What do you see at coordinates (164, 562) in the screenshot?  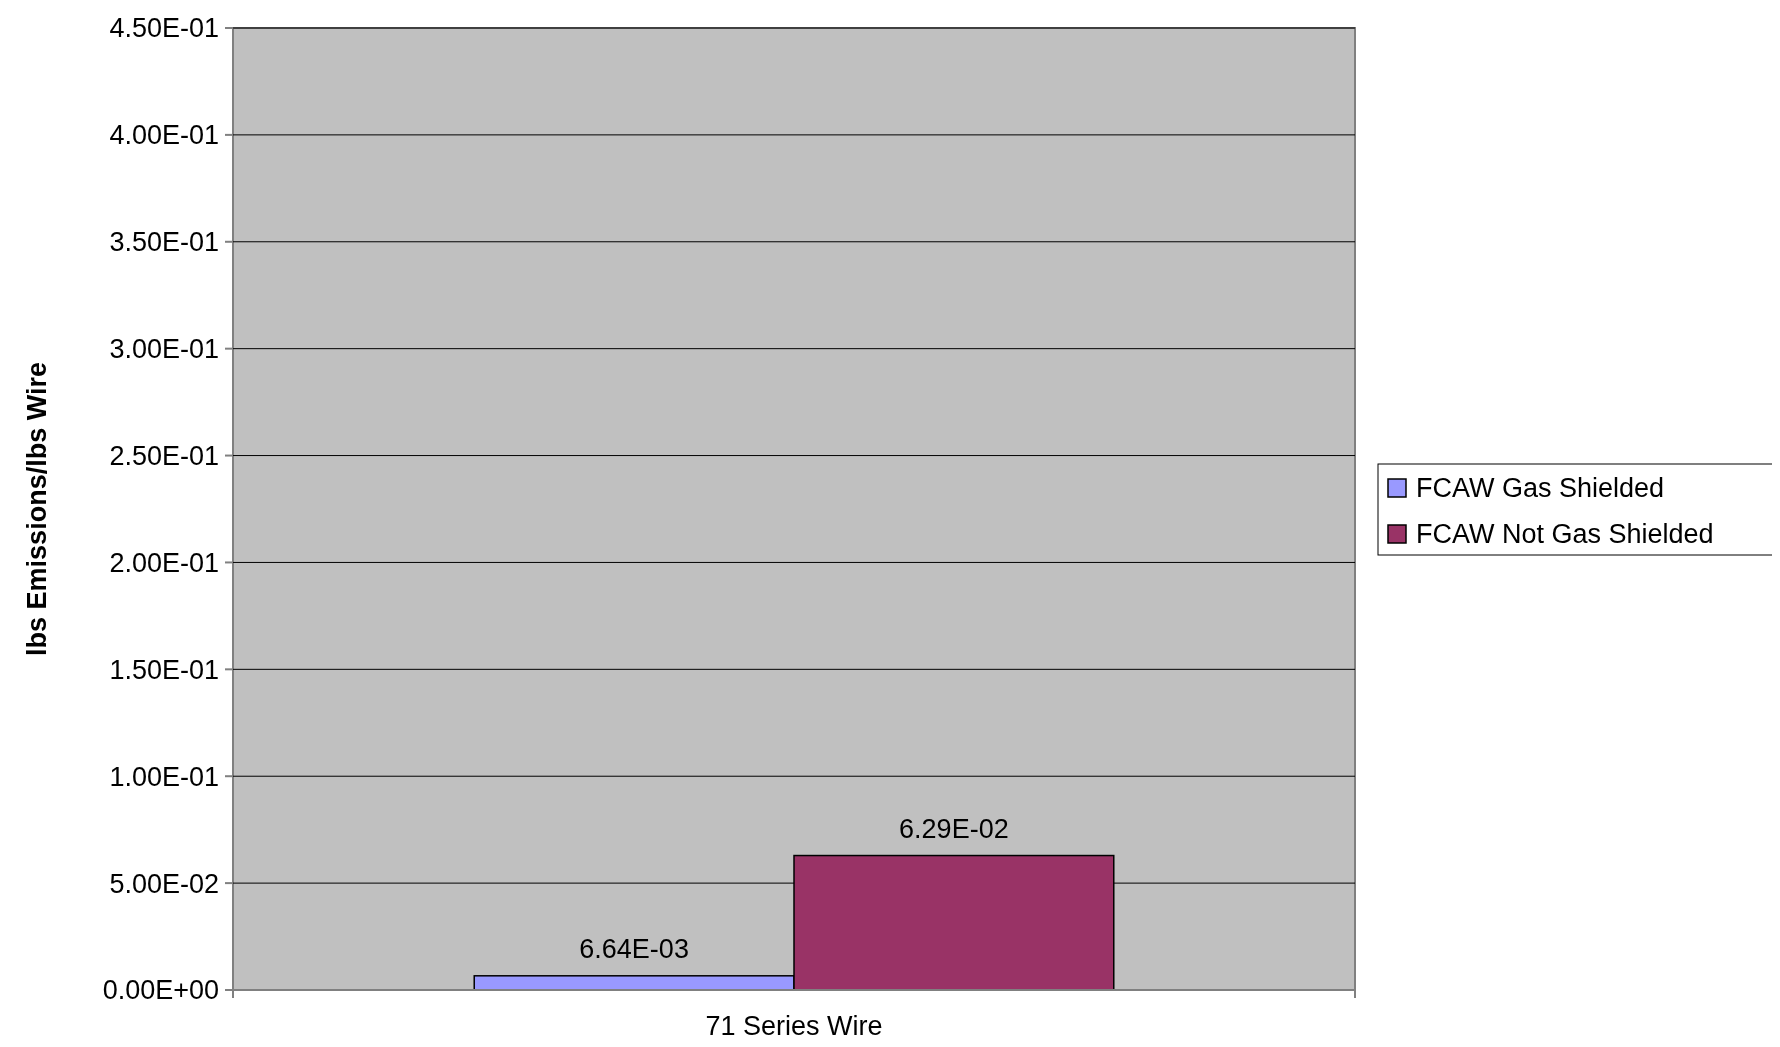 I see `y-tick-label: 2.00E-01` at bounding box center [164, 562].